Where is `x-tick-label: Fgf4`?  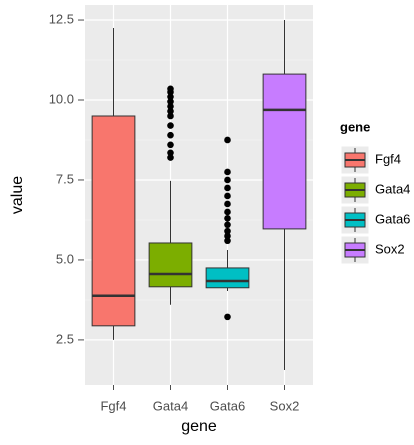
x-tick-label: Fgf4 is located at coordinates (113, 405).